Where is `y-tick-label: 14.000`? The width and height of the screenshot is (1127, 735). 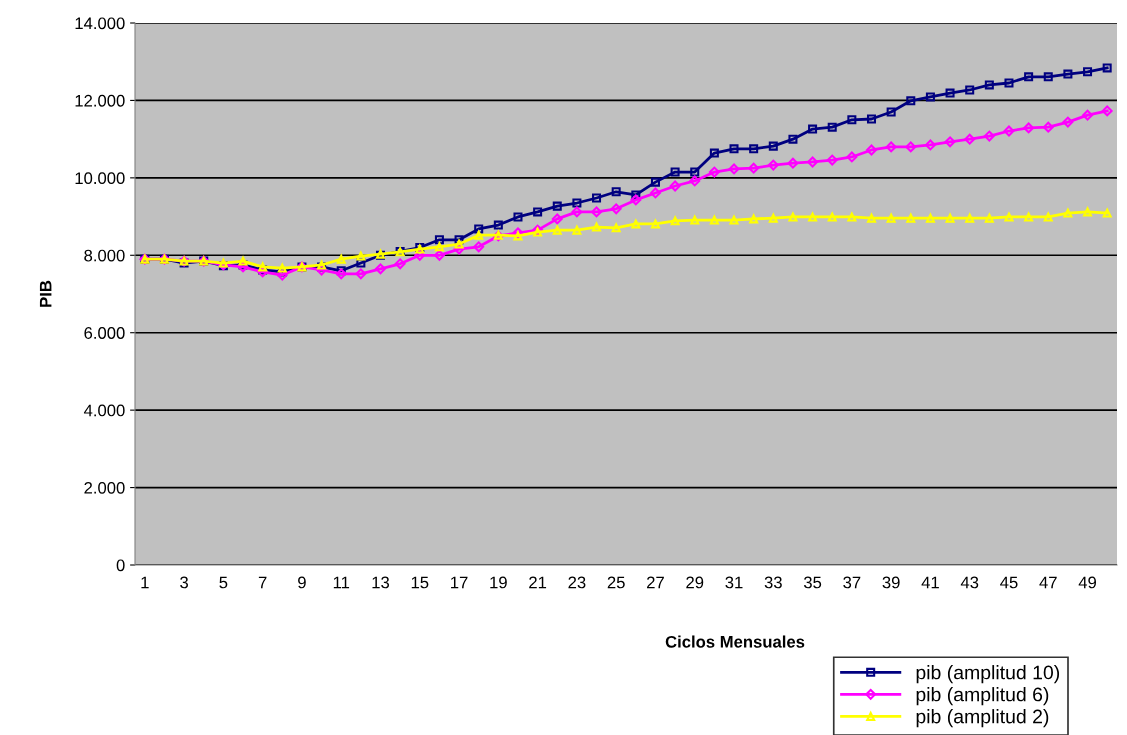
y-tick-label: 14.000 is located at coordinates (100, 23).